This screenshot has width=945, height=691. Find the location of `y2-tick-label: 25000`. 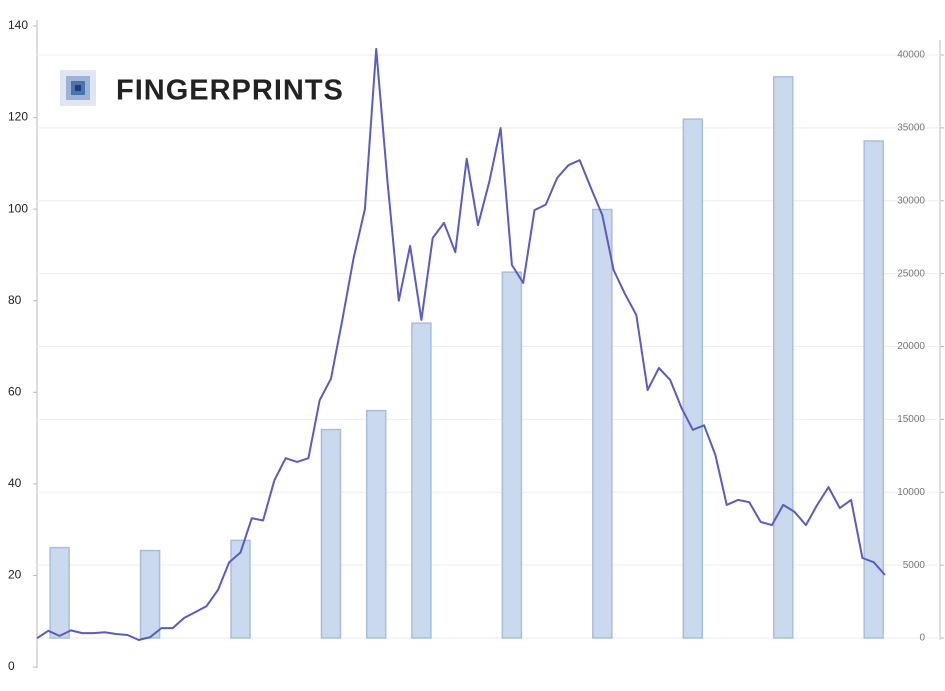

y2-tick-label: 25000 is located at coordinates (911, 273).